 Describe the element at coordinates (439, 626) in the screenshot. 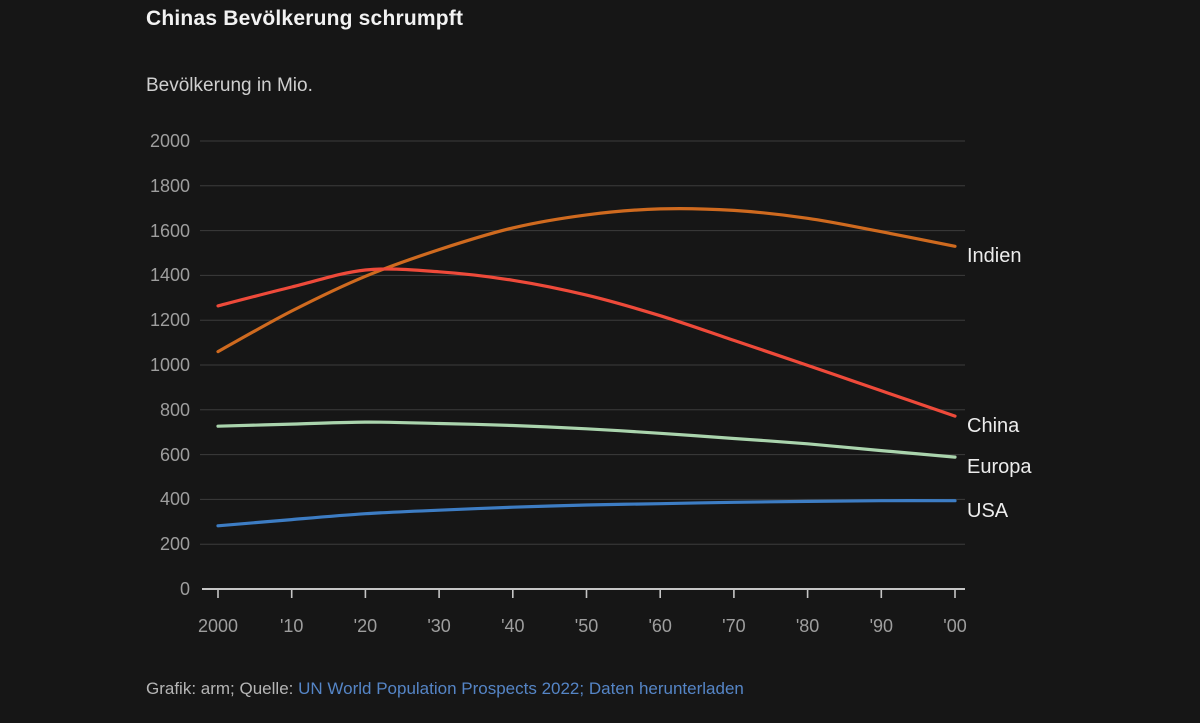

I see `x-tick-label: '30` at that location.